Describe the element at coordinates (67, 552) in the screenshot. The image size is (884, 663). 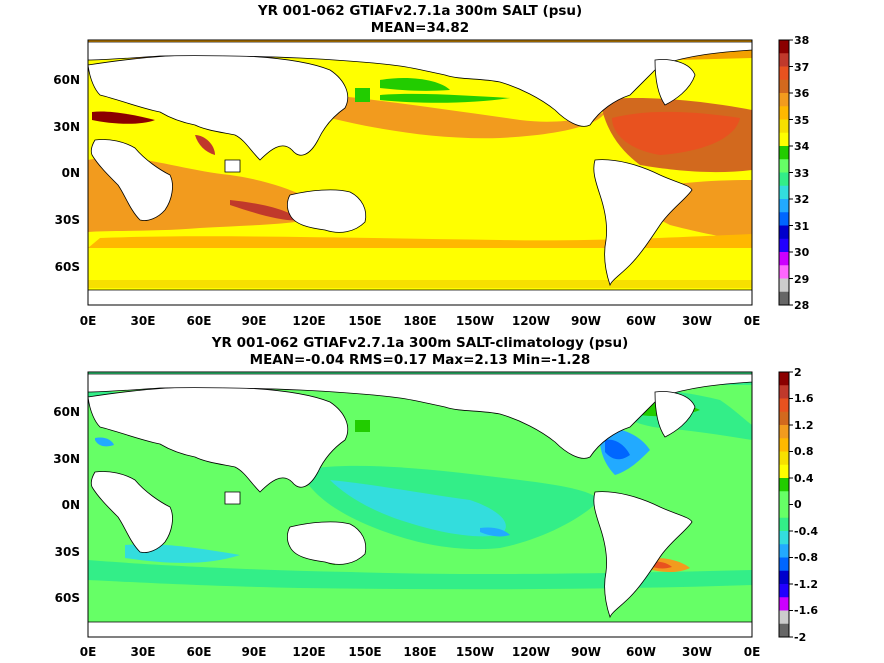
I see `bottom-y-tick-3: 30S` at that location.